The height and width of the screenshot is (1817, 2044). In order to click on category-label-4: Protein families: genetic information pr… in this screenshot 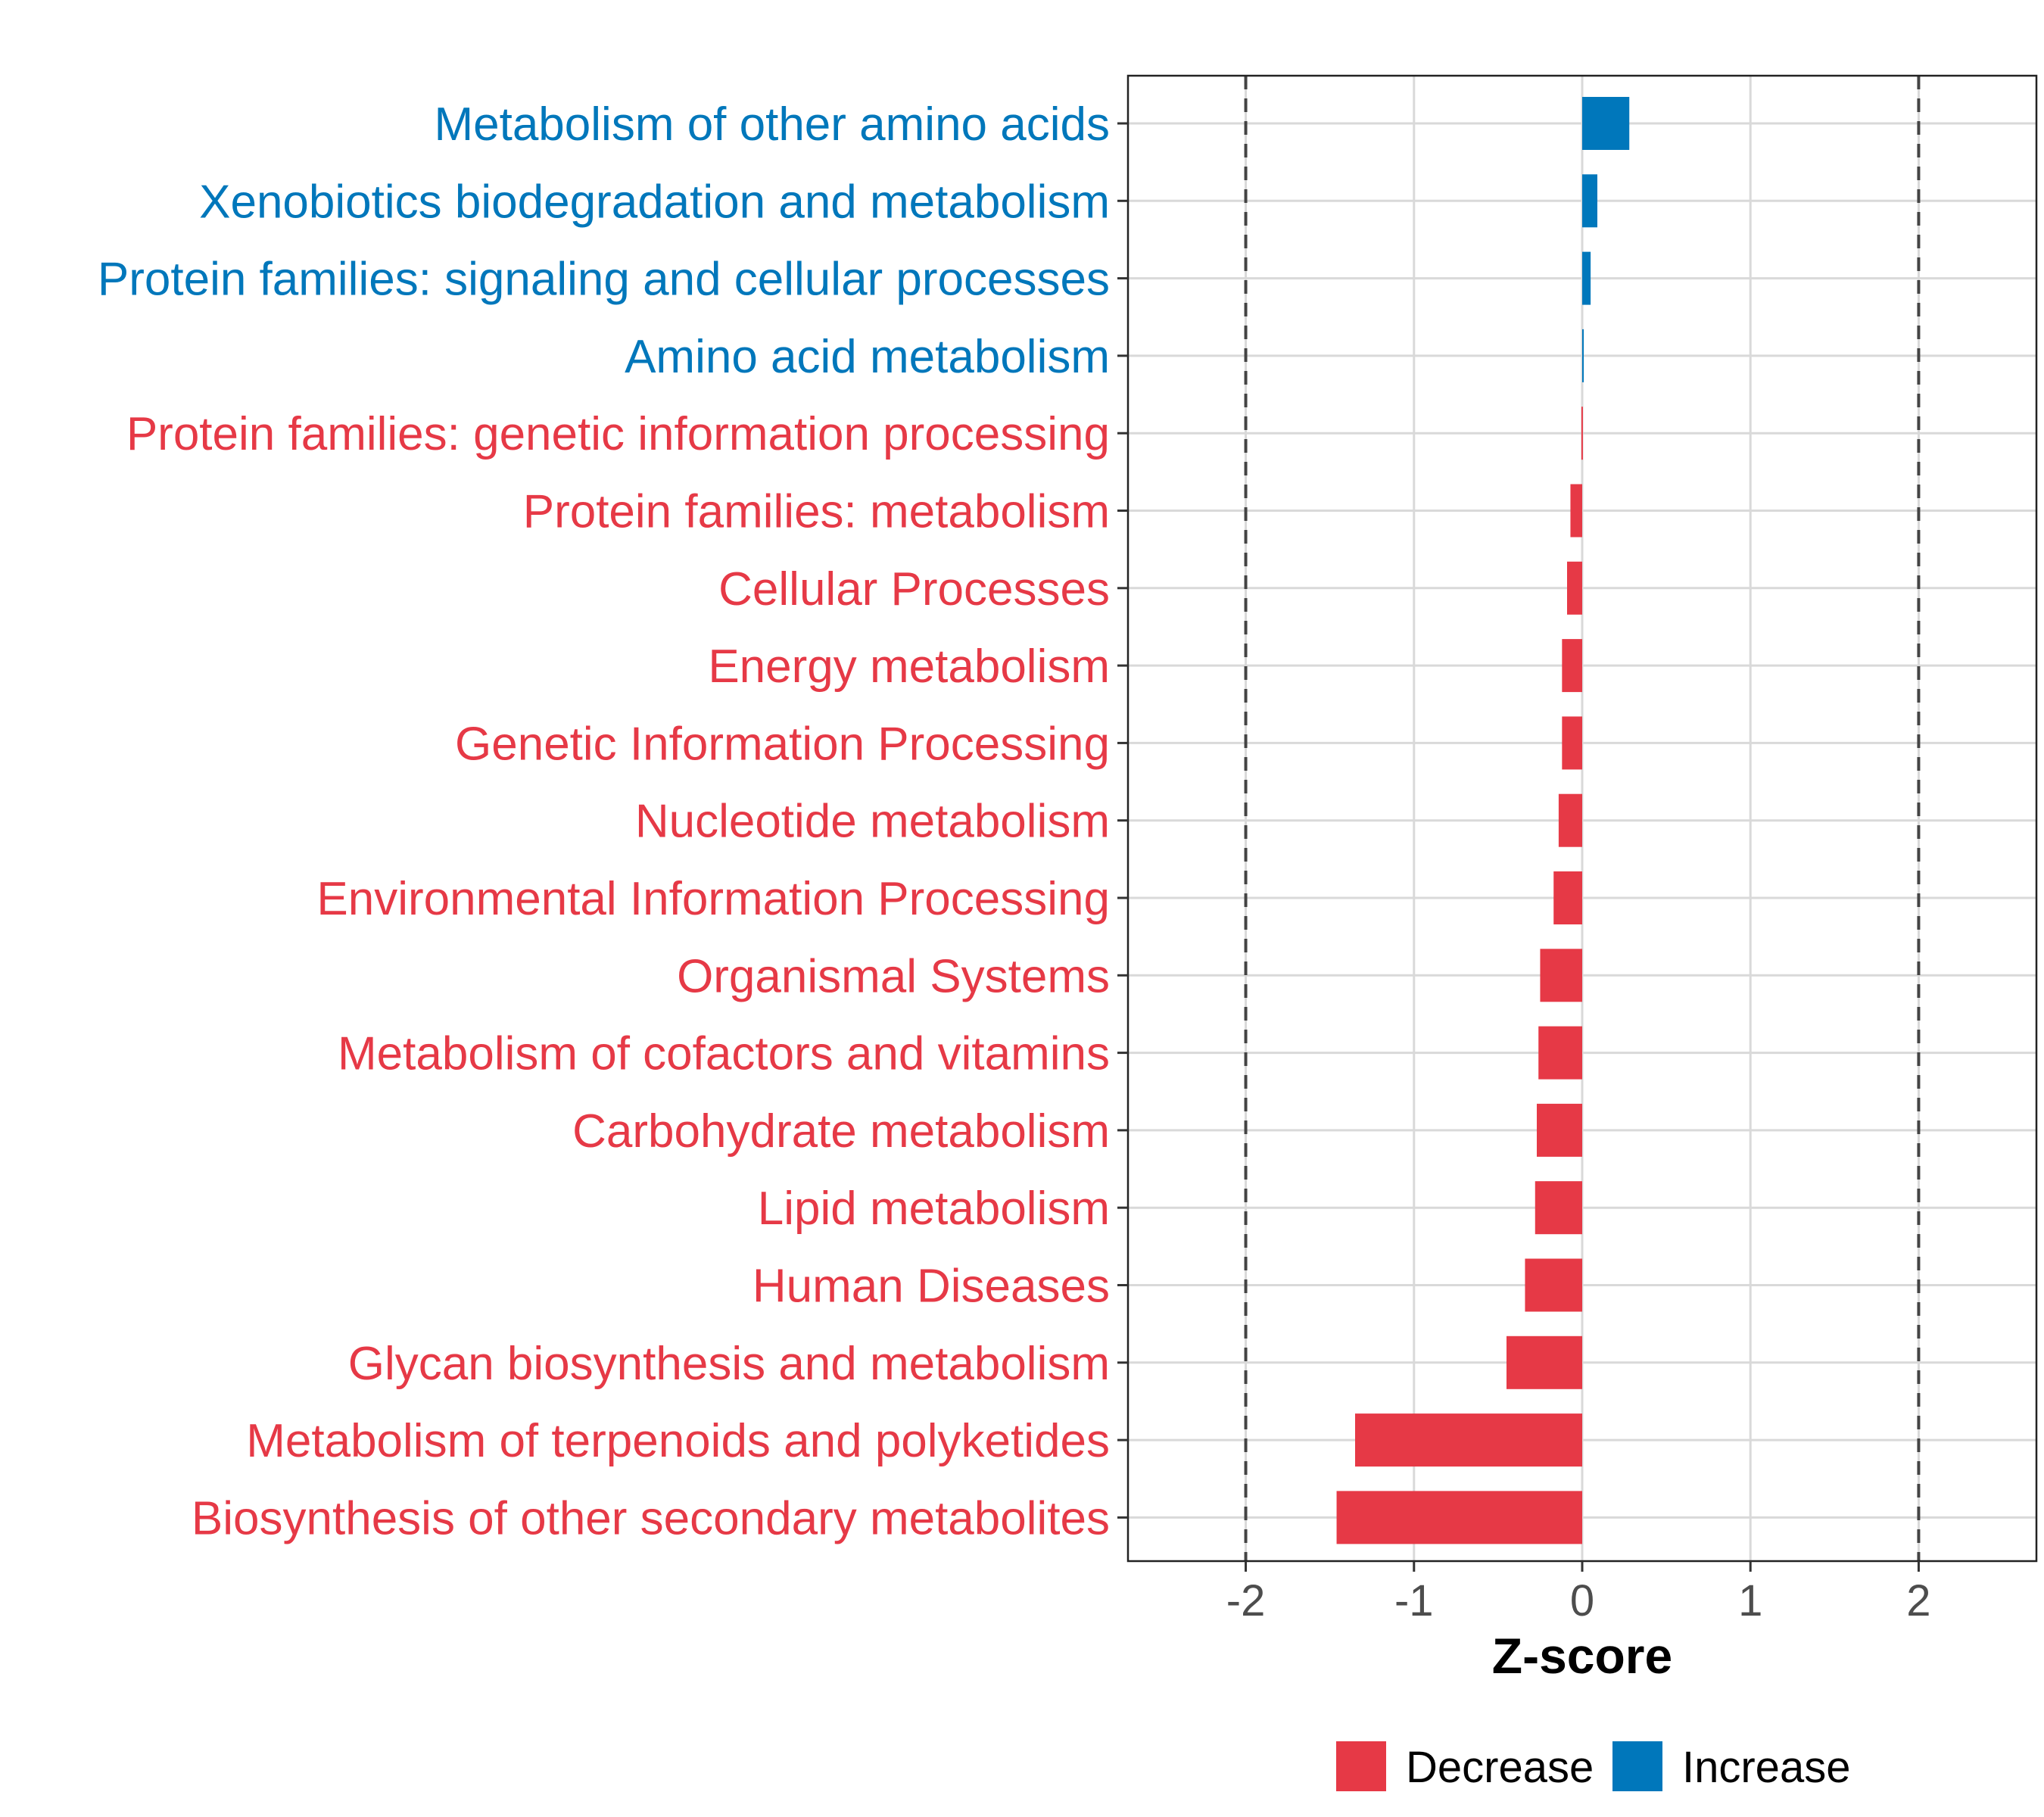, I will do `click(618, 434)`.